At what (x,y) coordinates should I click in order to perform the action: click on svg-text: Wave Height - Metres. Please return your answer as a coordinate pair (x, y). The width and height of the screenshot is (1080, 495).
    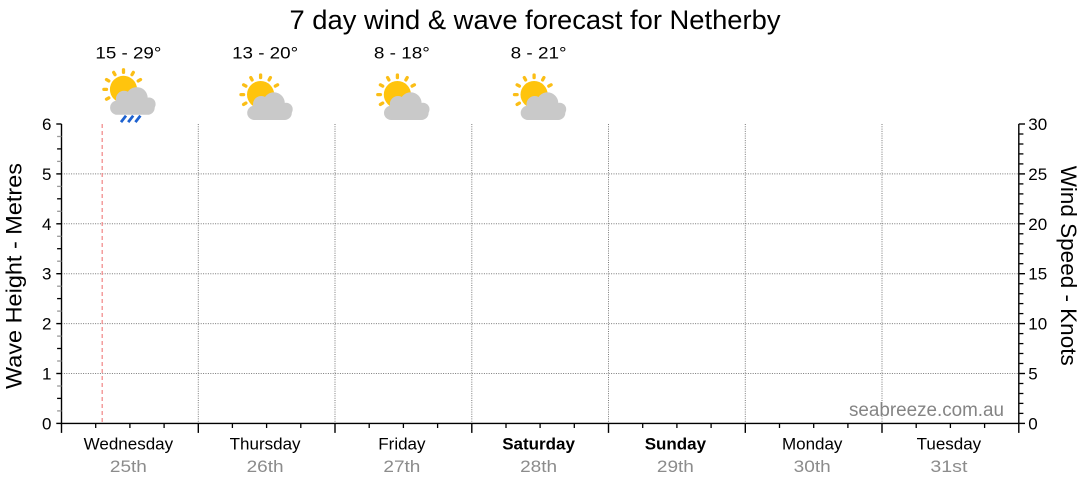
    Looking at the image, I should click on (14, 276).